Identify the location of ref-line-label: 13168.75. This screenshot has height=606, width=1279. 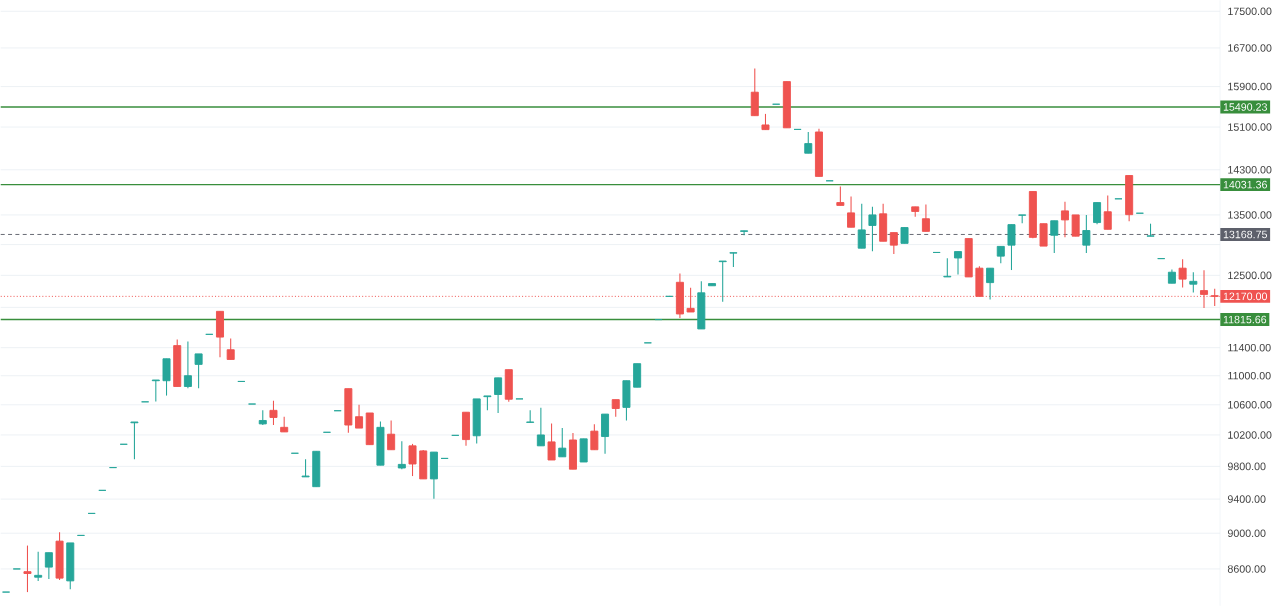
(1245, 234).